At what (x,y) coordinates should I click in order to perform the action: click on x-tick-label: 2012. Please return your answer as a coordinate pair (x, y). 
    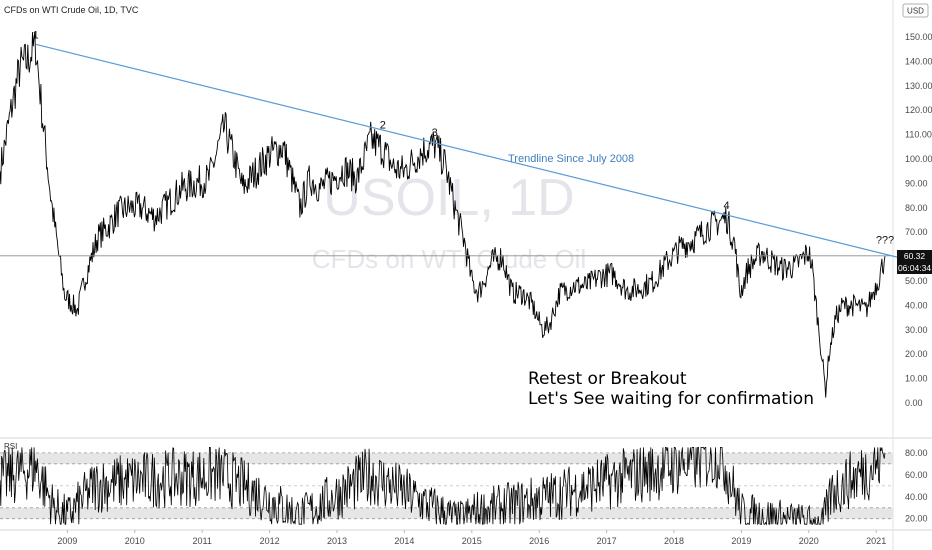
    Looking at the image, I should click on (270, 541).